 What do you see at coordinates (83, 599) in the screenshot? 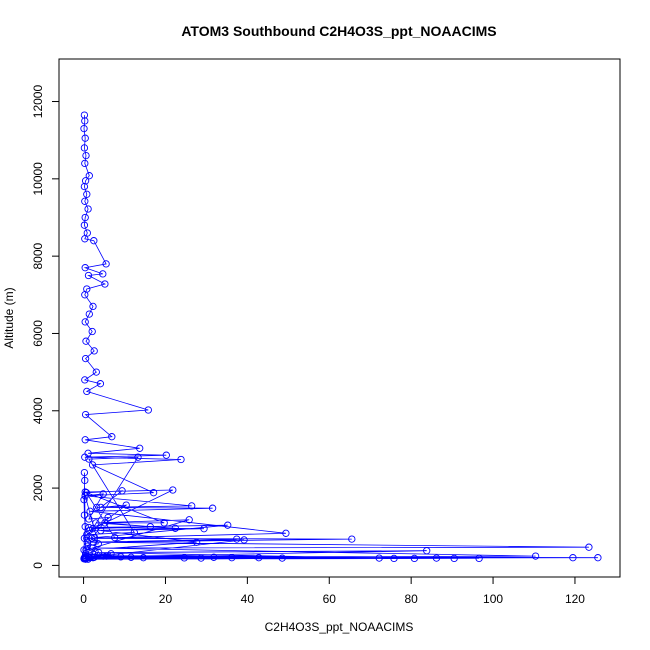
I see `x-tick-label: 0` at bounding box center [83, 599].